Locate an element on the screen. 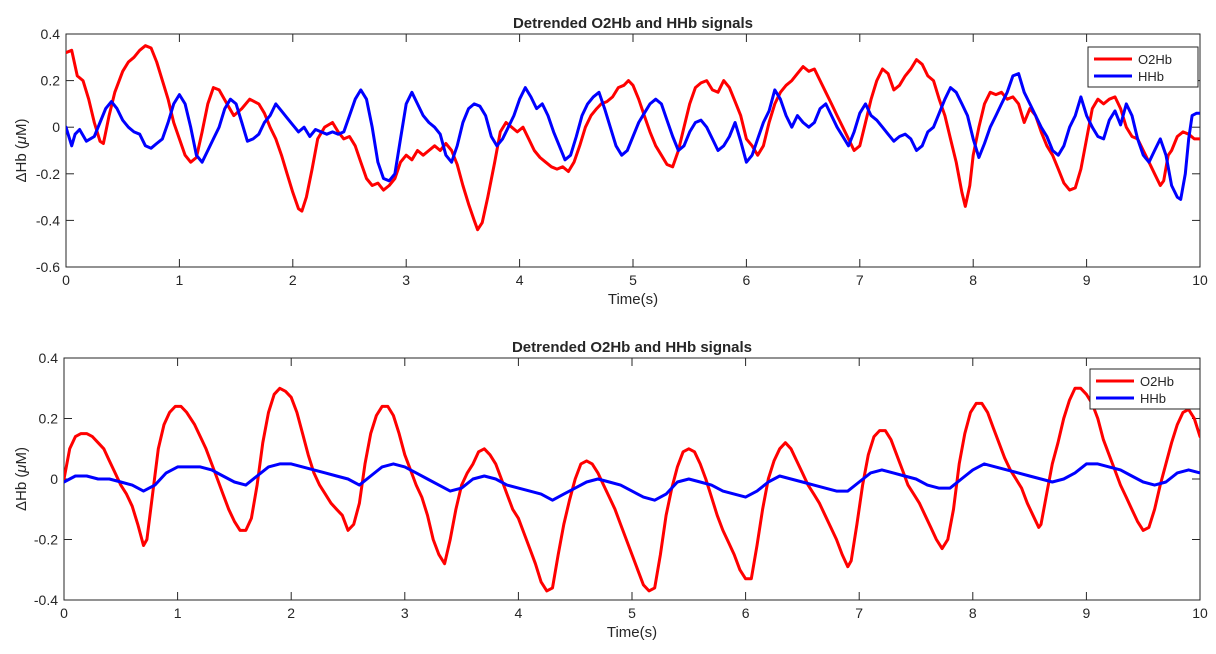 This screenshot has width=1216, height=654. y-tick-label: -0.6 is located at coordinates (48, 267).